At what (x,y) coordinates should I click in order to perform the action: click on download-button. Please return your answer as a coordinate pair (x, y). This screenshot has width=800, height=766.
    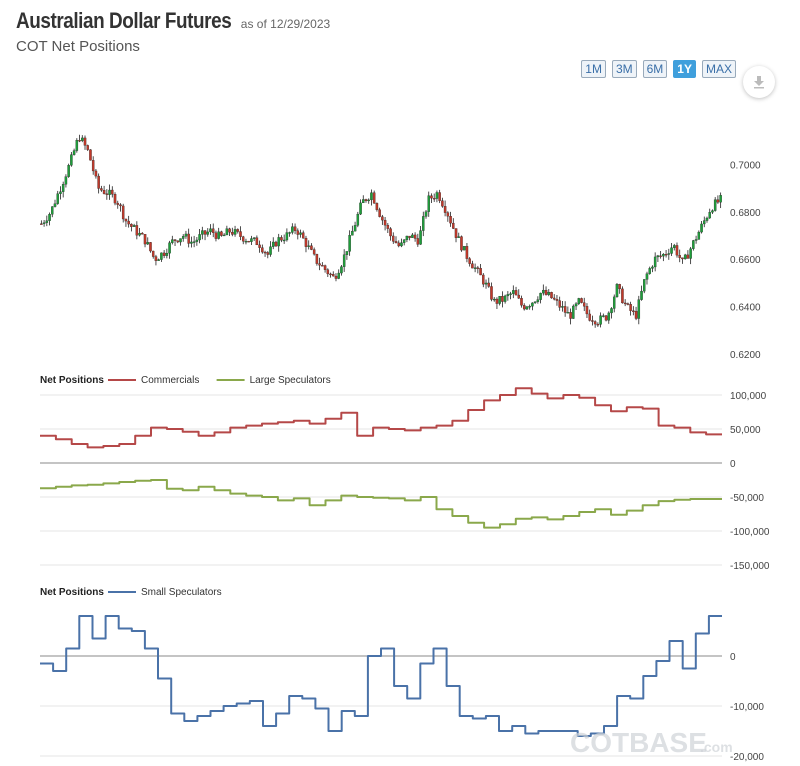
    Looking at the image, I should click on (759, 82).